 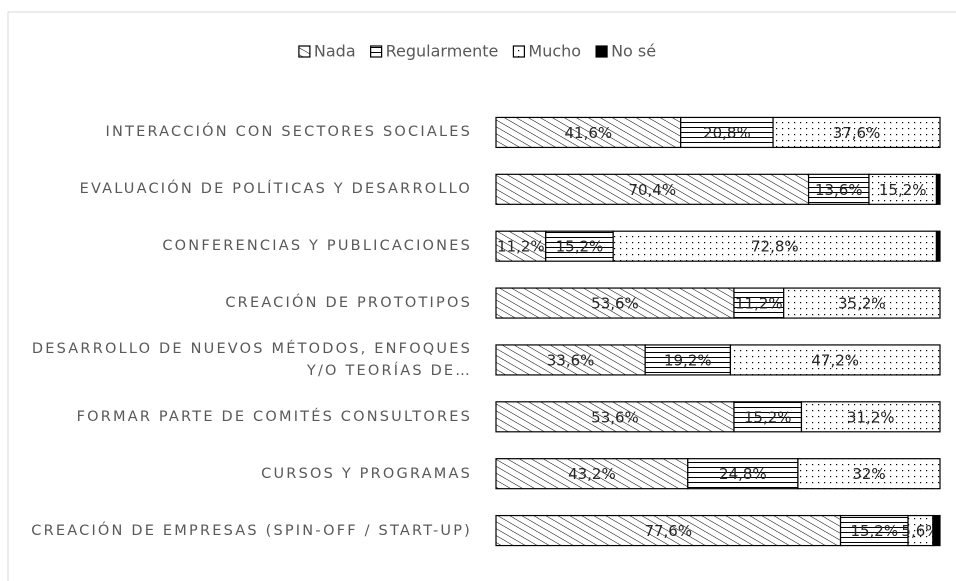 I want to click on data-label: 33,6%, so click(x=571, y=360).